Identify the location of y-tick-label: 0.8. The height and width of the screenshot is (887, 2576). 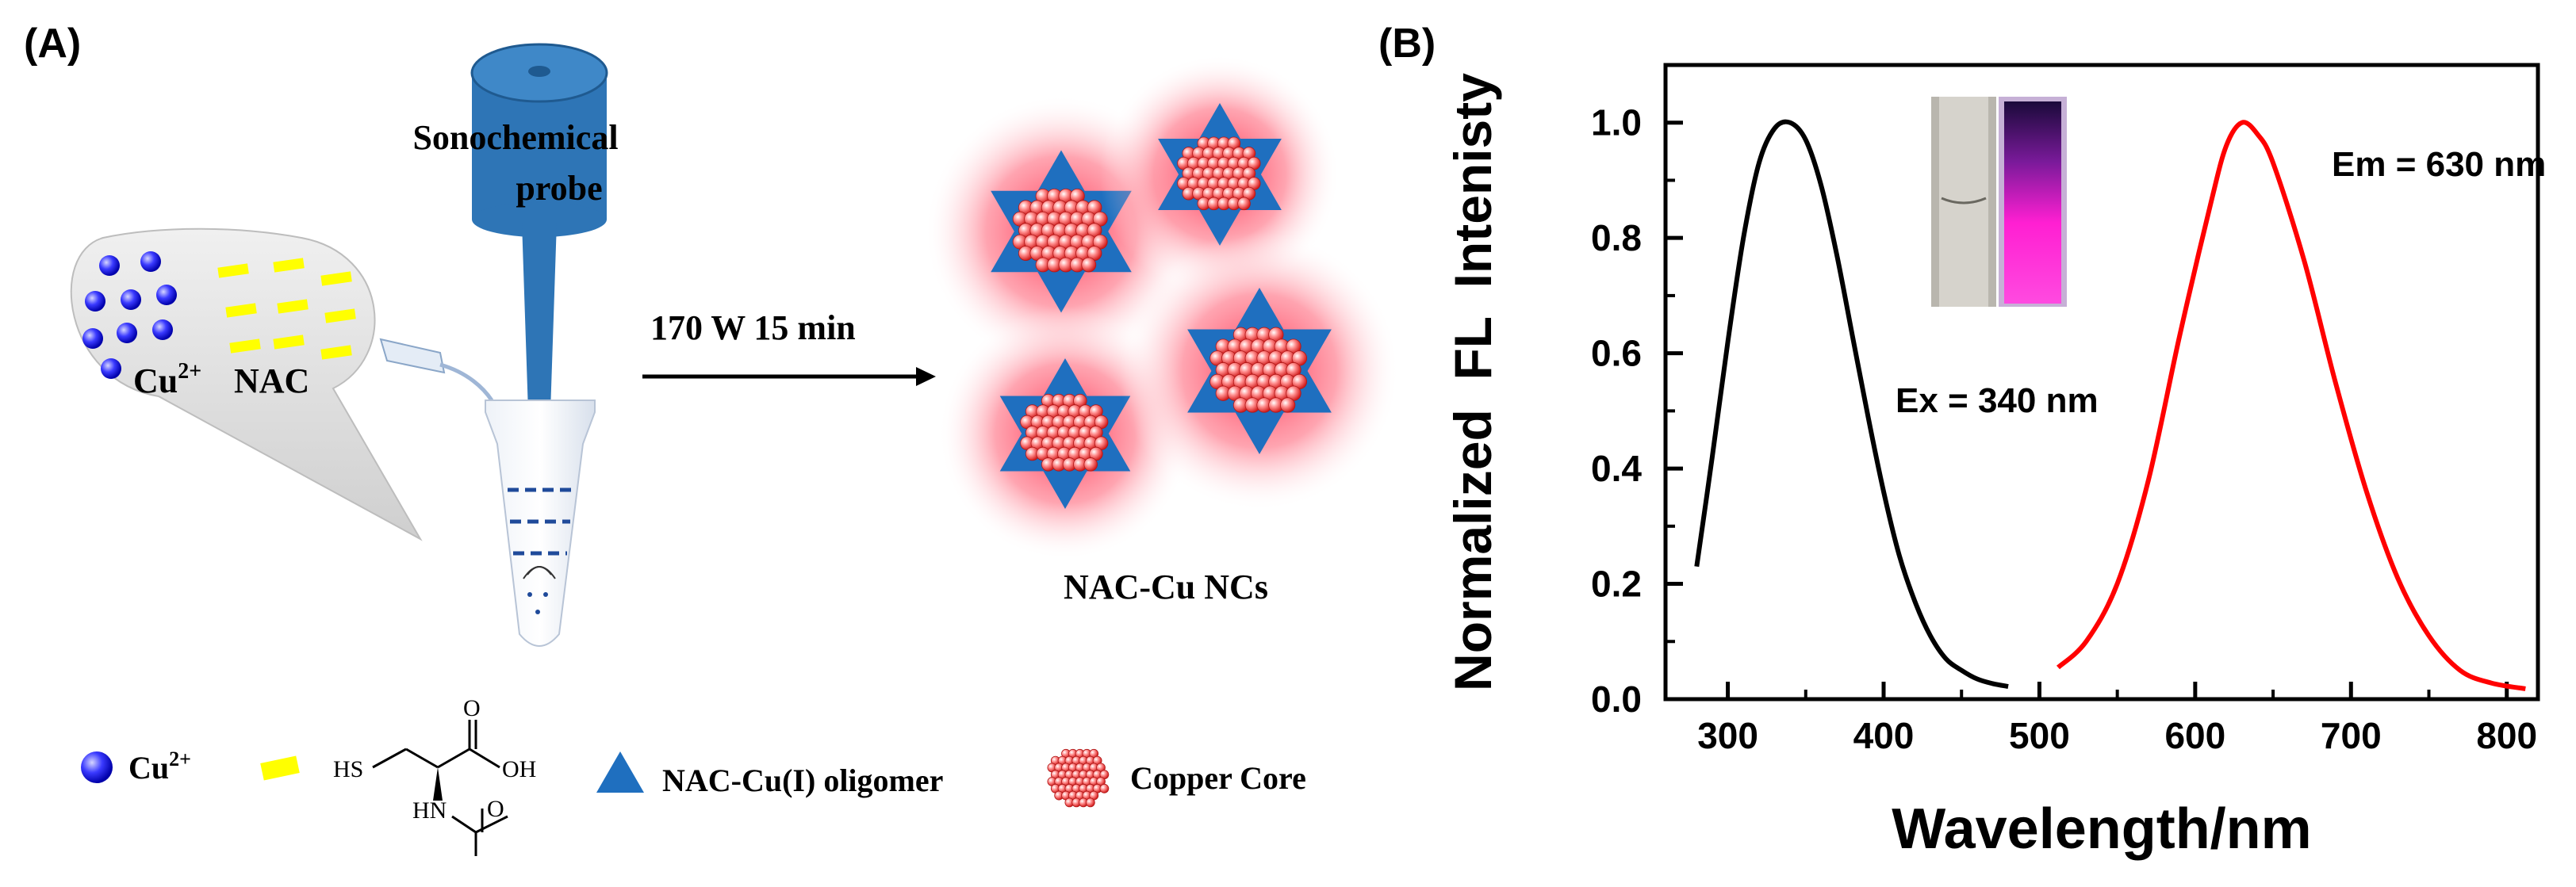
(1617, 238).